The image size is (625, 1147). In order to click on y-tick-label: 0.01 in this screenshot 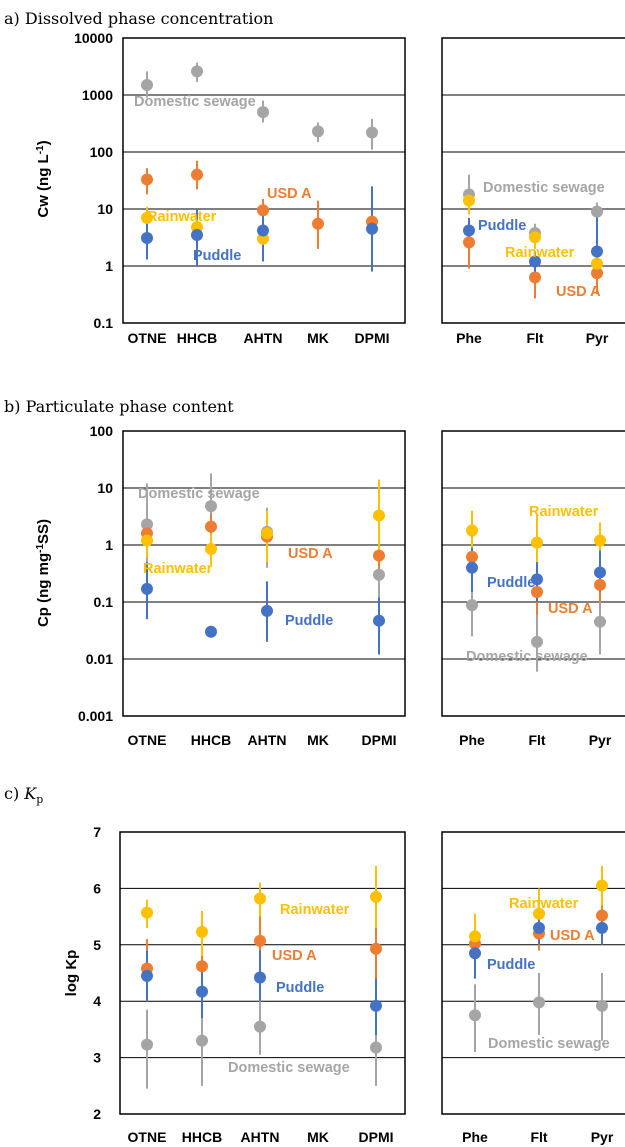, I will do `click(99, 659)`.